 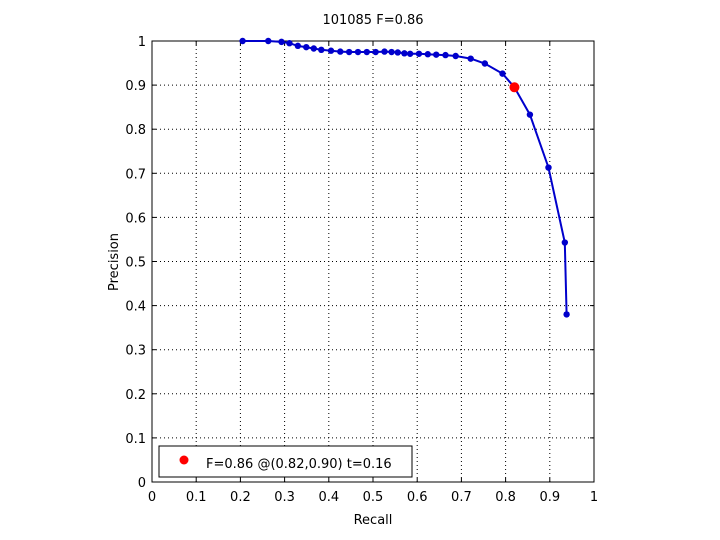 What do you see at coordinates (135, 439) in the screenshot?
I see `y-tick-label: 0.1` at bounding box center [135, 439].